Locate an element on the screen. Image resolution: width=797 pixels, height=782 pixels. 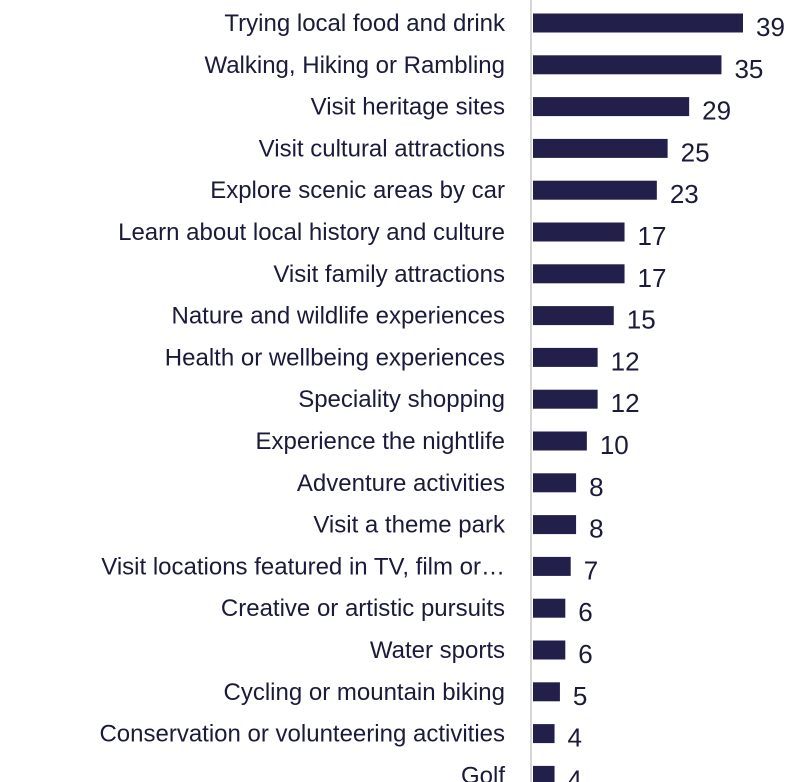
value-label-3: 29 is located at coordinates (716, 111).